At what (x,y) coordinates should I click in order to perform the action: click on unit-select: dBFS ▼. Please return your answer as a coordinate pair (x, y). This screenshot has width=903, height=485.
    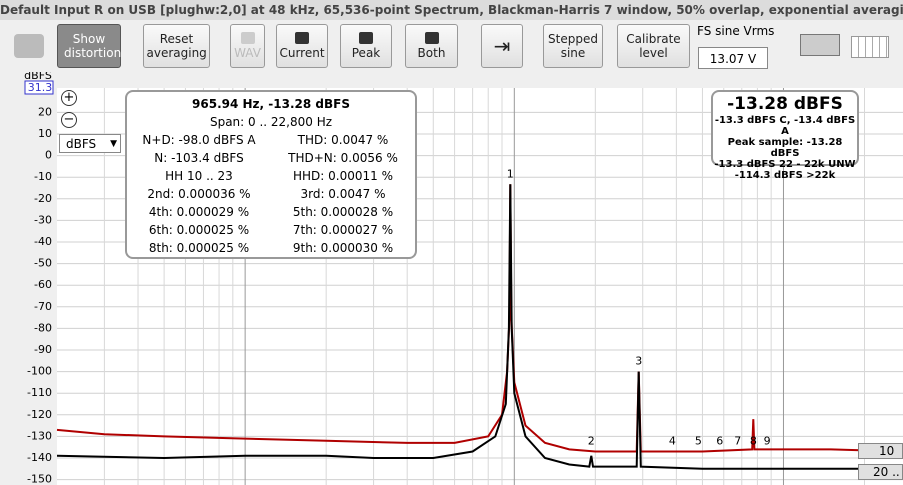
    Looking at the image, I should click on (90, 143).